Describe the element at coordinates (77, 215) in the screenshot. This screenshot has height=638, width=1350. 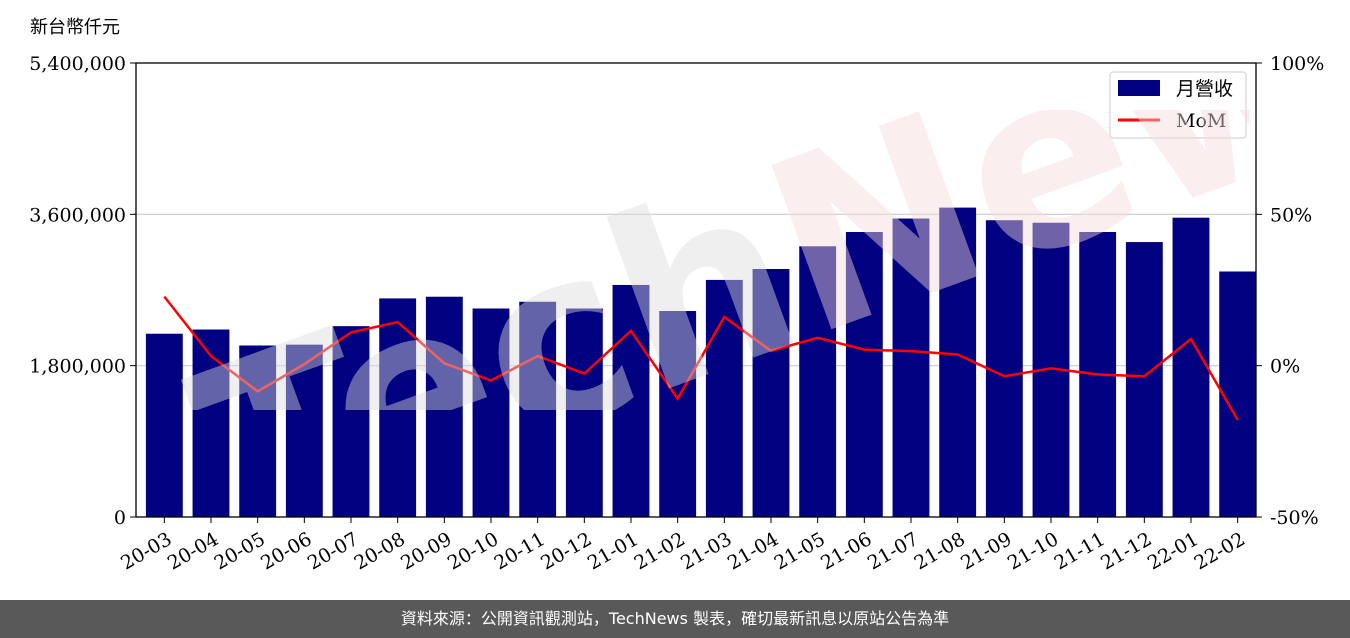
I see `y-left-tick-label: 3,600,000` at that location.